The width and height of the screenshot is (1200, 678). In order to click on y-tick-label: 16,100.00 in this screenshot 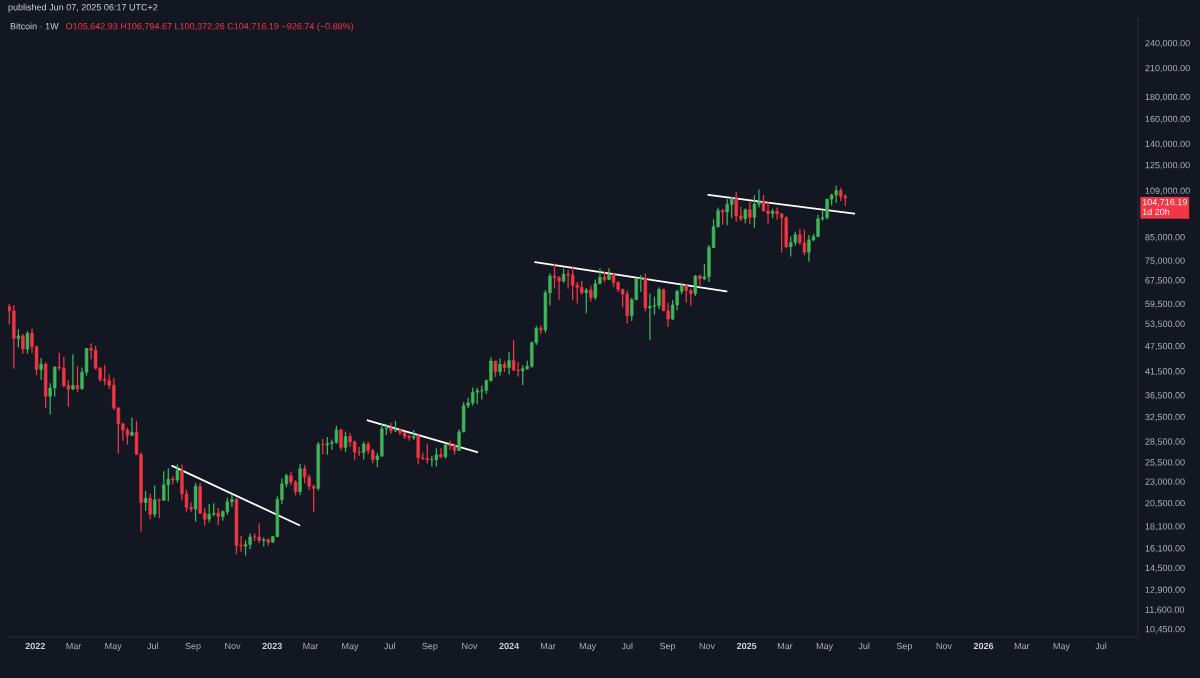, I will do `click(1165, 549)`.